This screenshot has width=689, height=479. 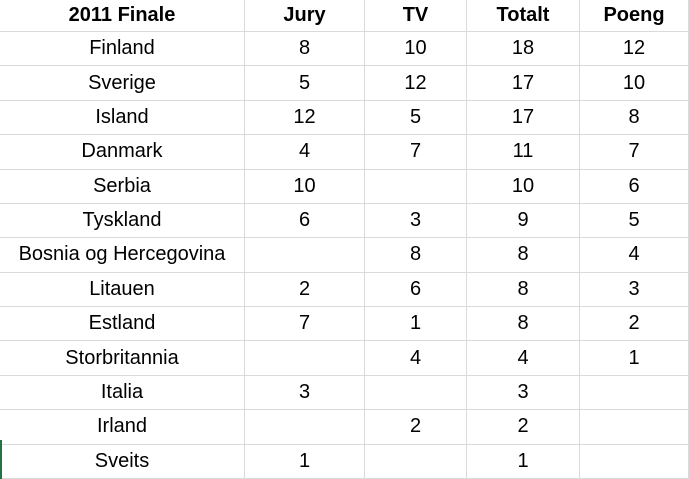 I want to click on table-cell: Estland, so click(x=122, y=324).